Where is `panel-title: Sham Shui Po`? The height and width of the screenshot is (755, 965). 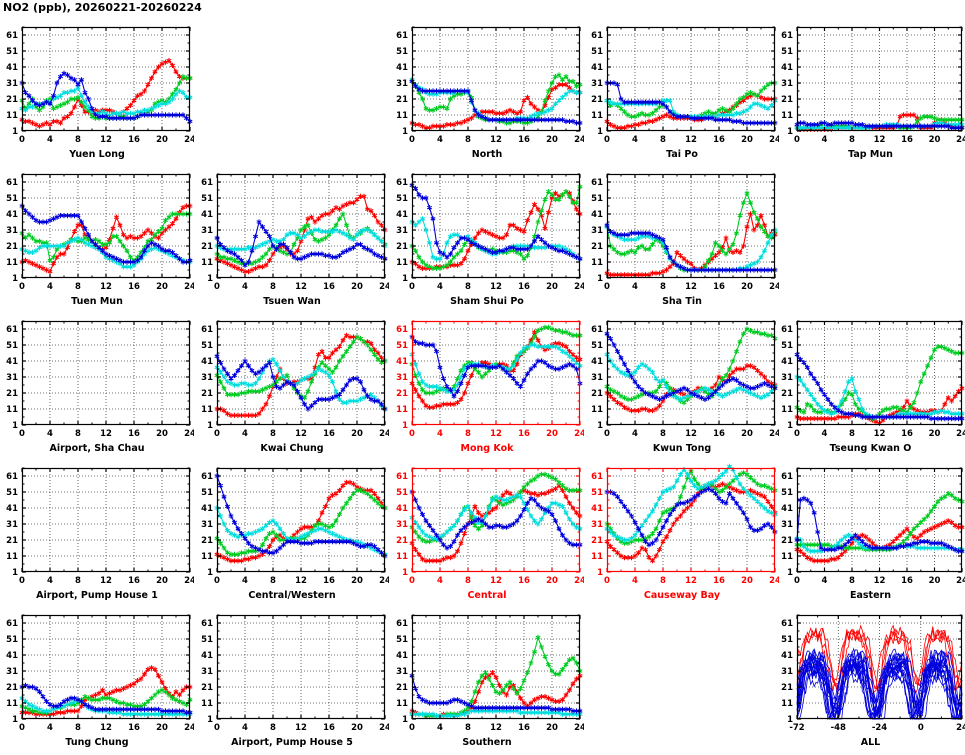 panel-title: Sham Shui Po is located at coordinates (487, 301).